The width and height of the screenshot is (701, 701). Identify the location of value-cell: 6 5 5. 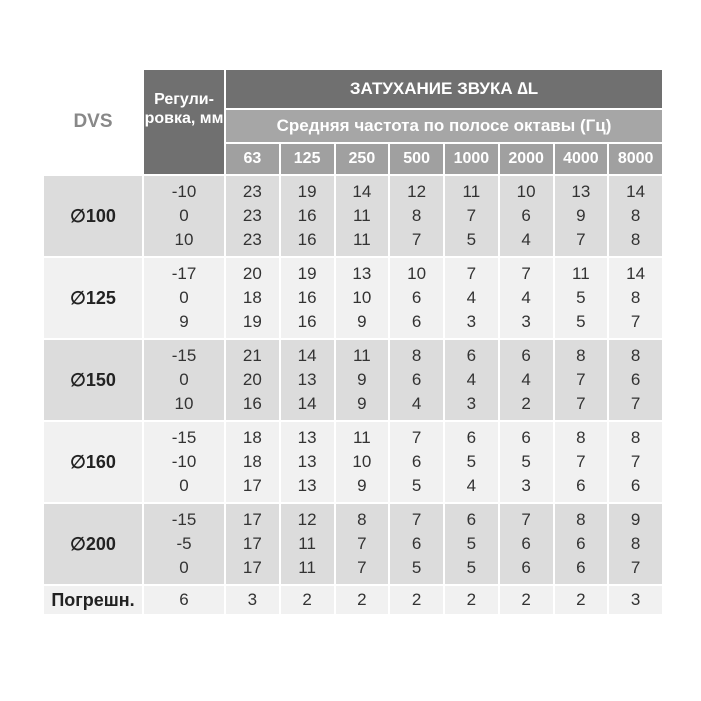
(471, 544).